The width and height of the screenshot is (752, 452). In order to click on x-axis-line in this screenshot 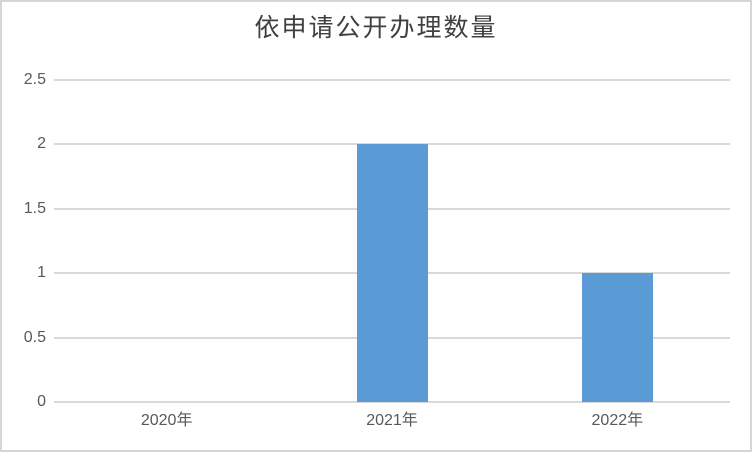, I will do `click(392, 402)`.